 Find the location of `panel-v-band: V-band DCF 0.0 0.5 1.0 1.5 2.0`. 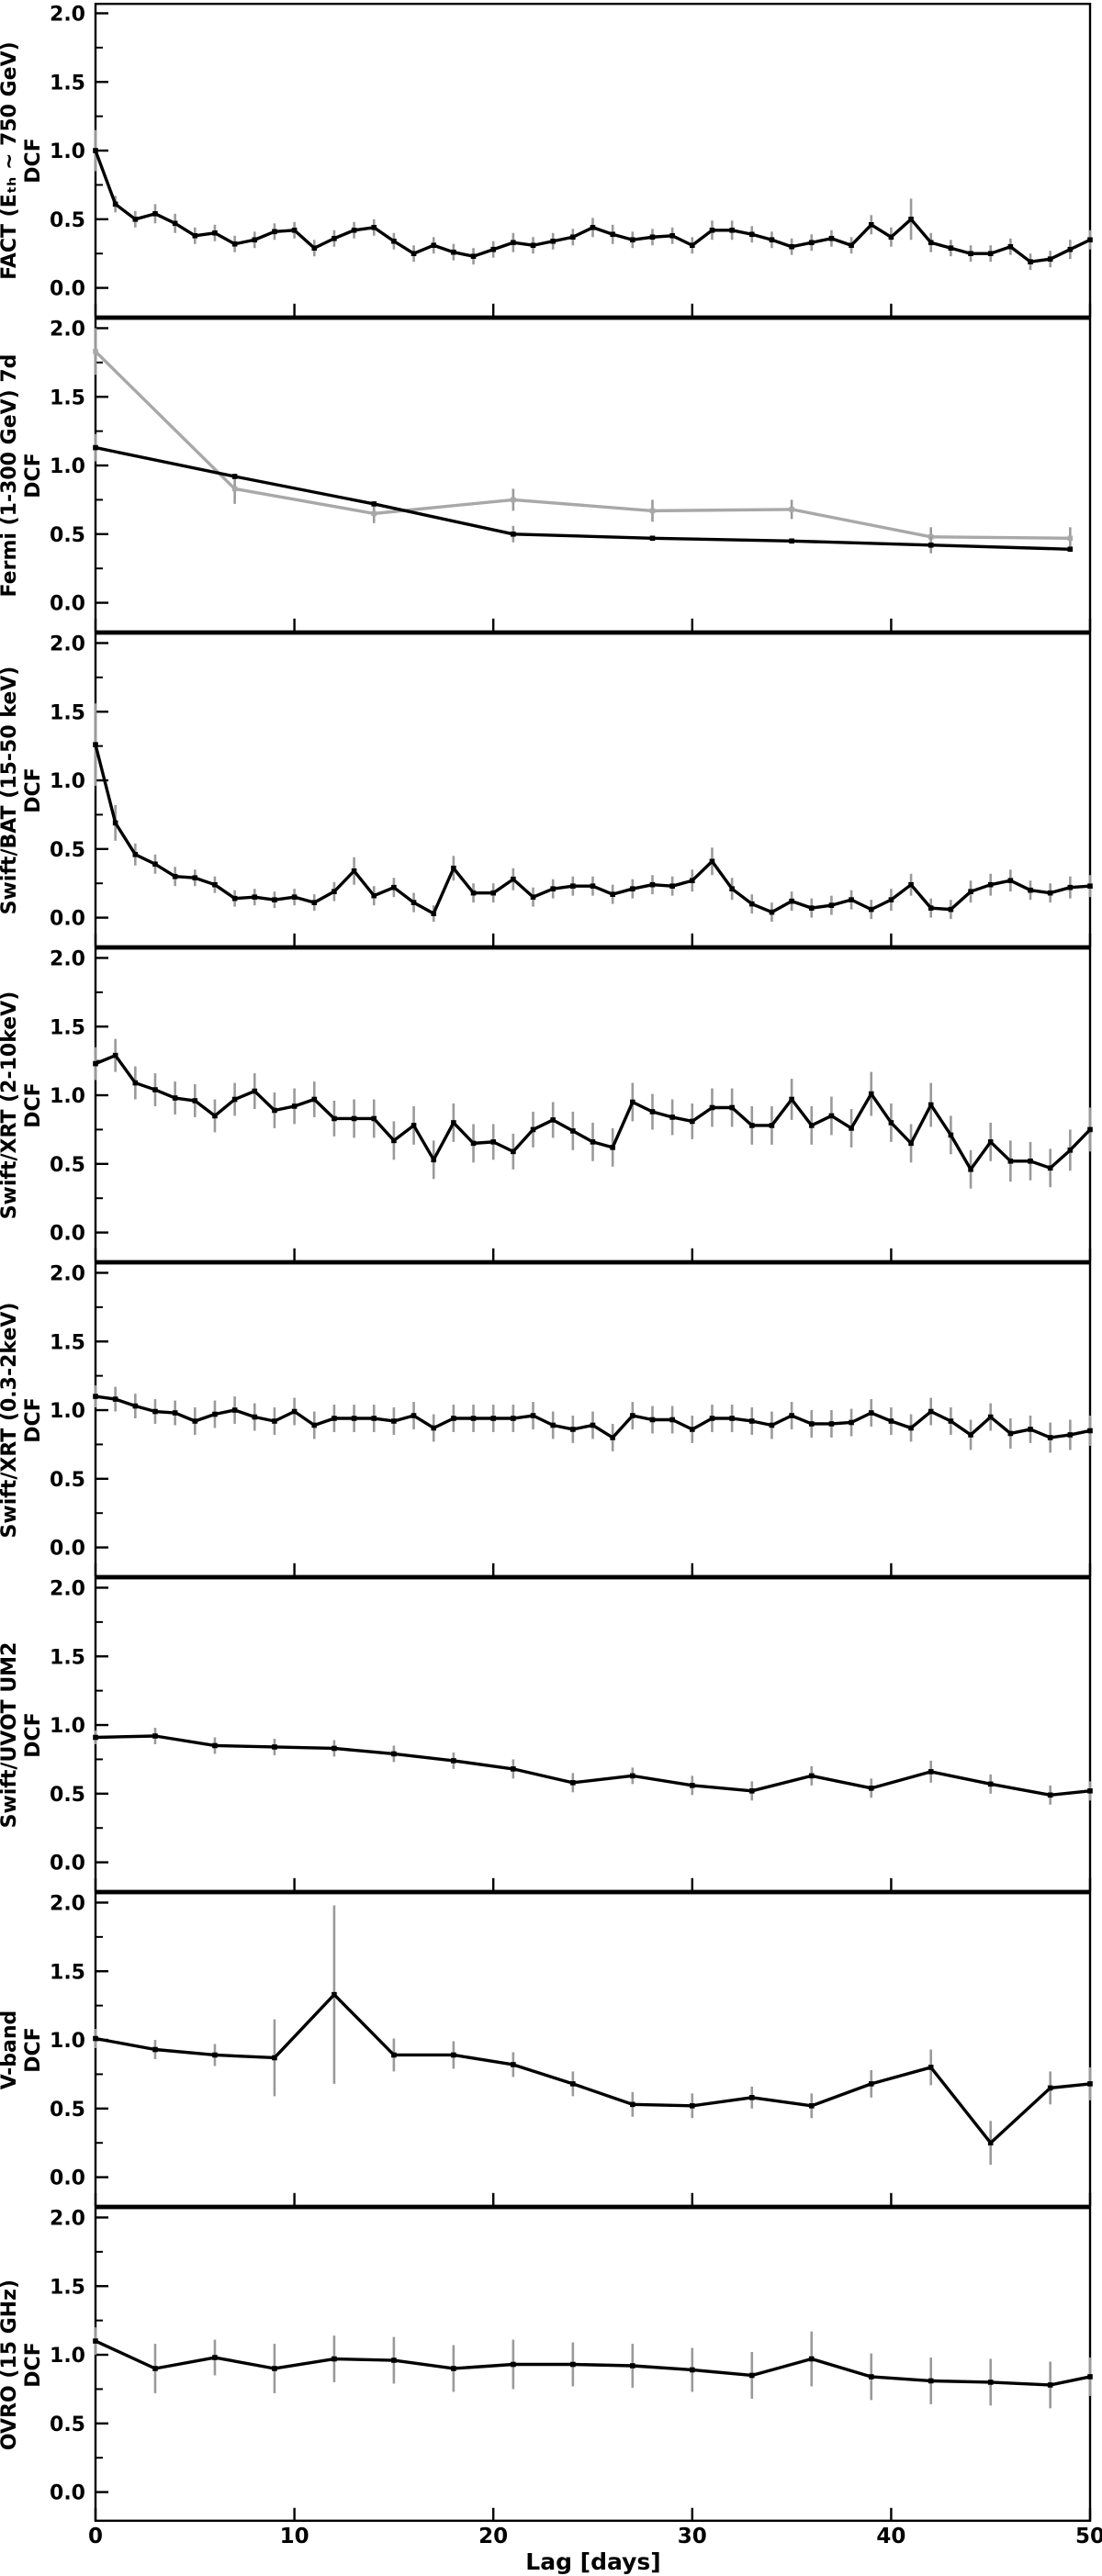

panel-v-band: V-band DCF 0.0 0.5 1.0 1.5 2.0 is located at coordinates (551, 2049).